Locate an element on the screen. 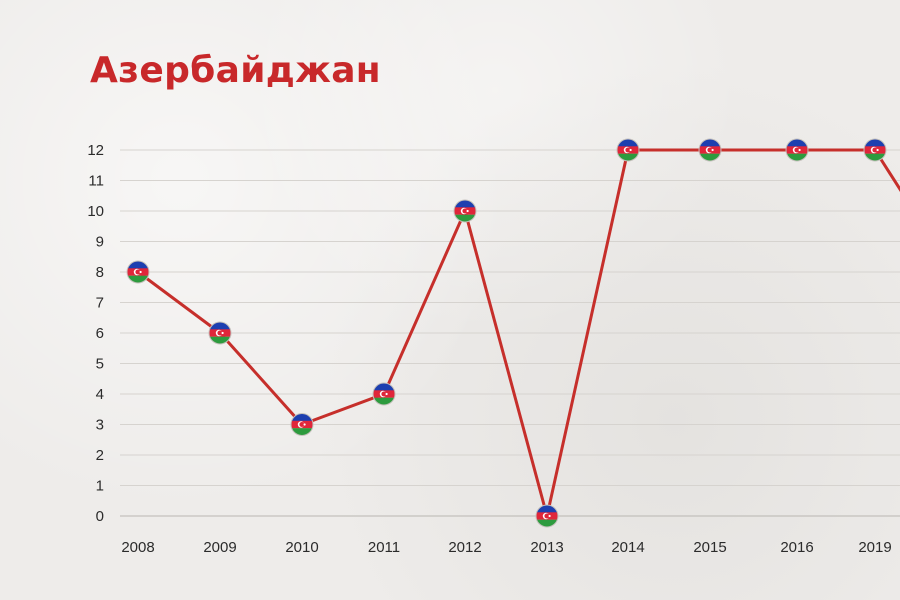  y-tick-label: 5 is located at coordinates (100, 364).